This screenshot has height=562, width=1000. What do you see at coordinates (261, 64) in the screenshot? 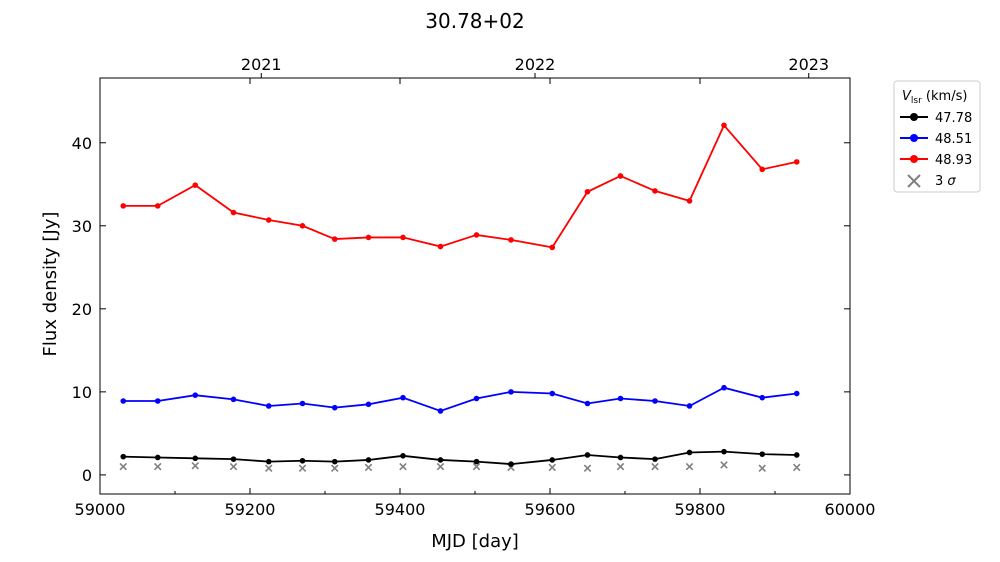
I see `top-tick-label: 2021` at bounding box center [261, 64].